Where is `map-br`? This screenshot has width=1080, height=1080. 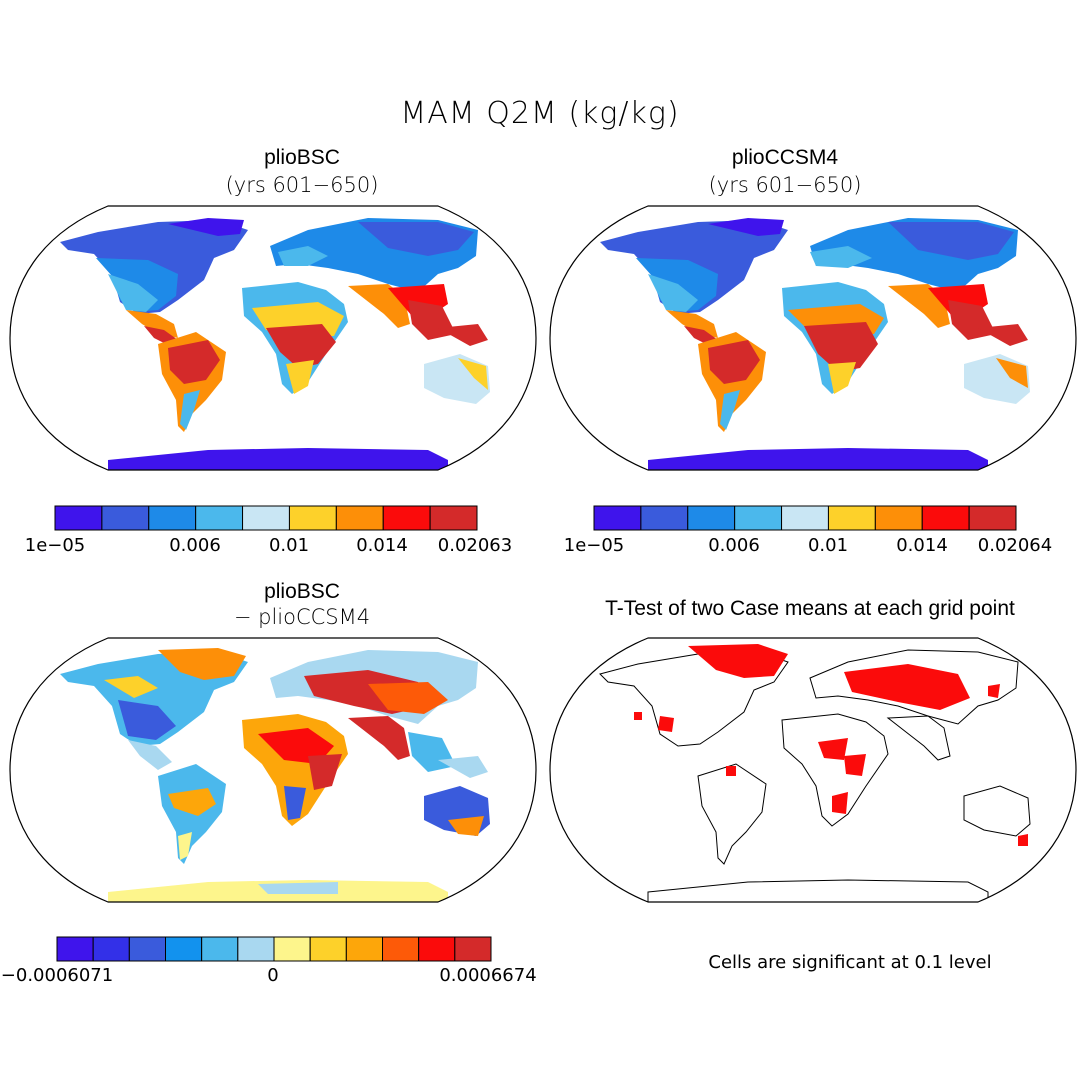
map-br is located at coordinates (813, 770).